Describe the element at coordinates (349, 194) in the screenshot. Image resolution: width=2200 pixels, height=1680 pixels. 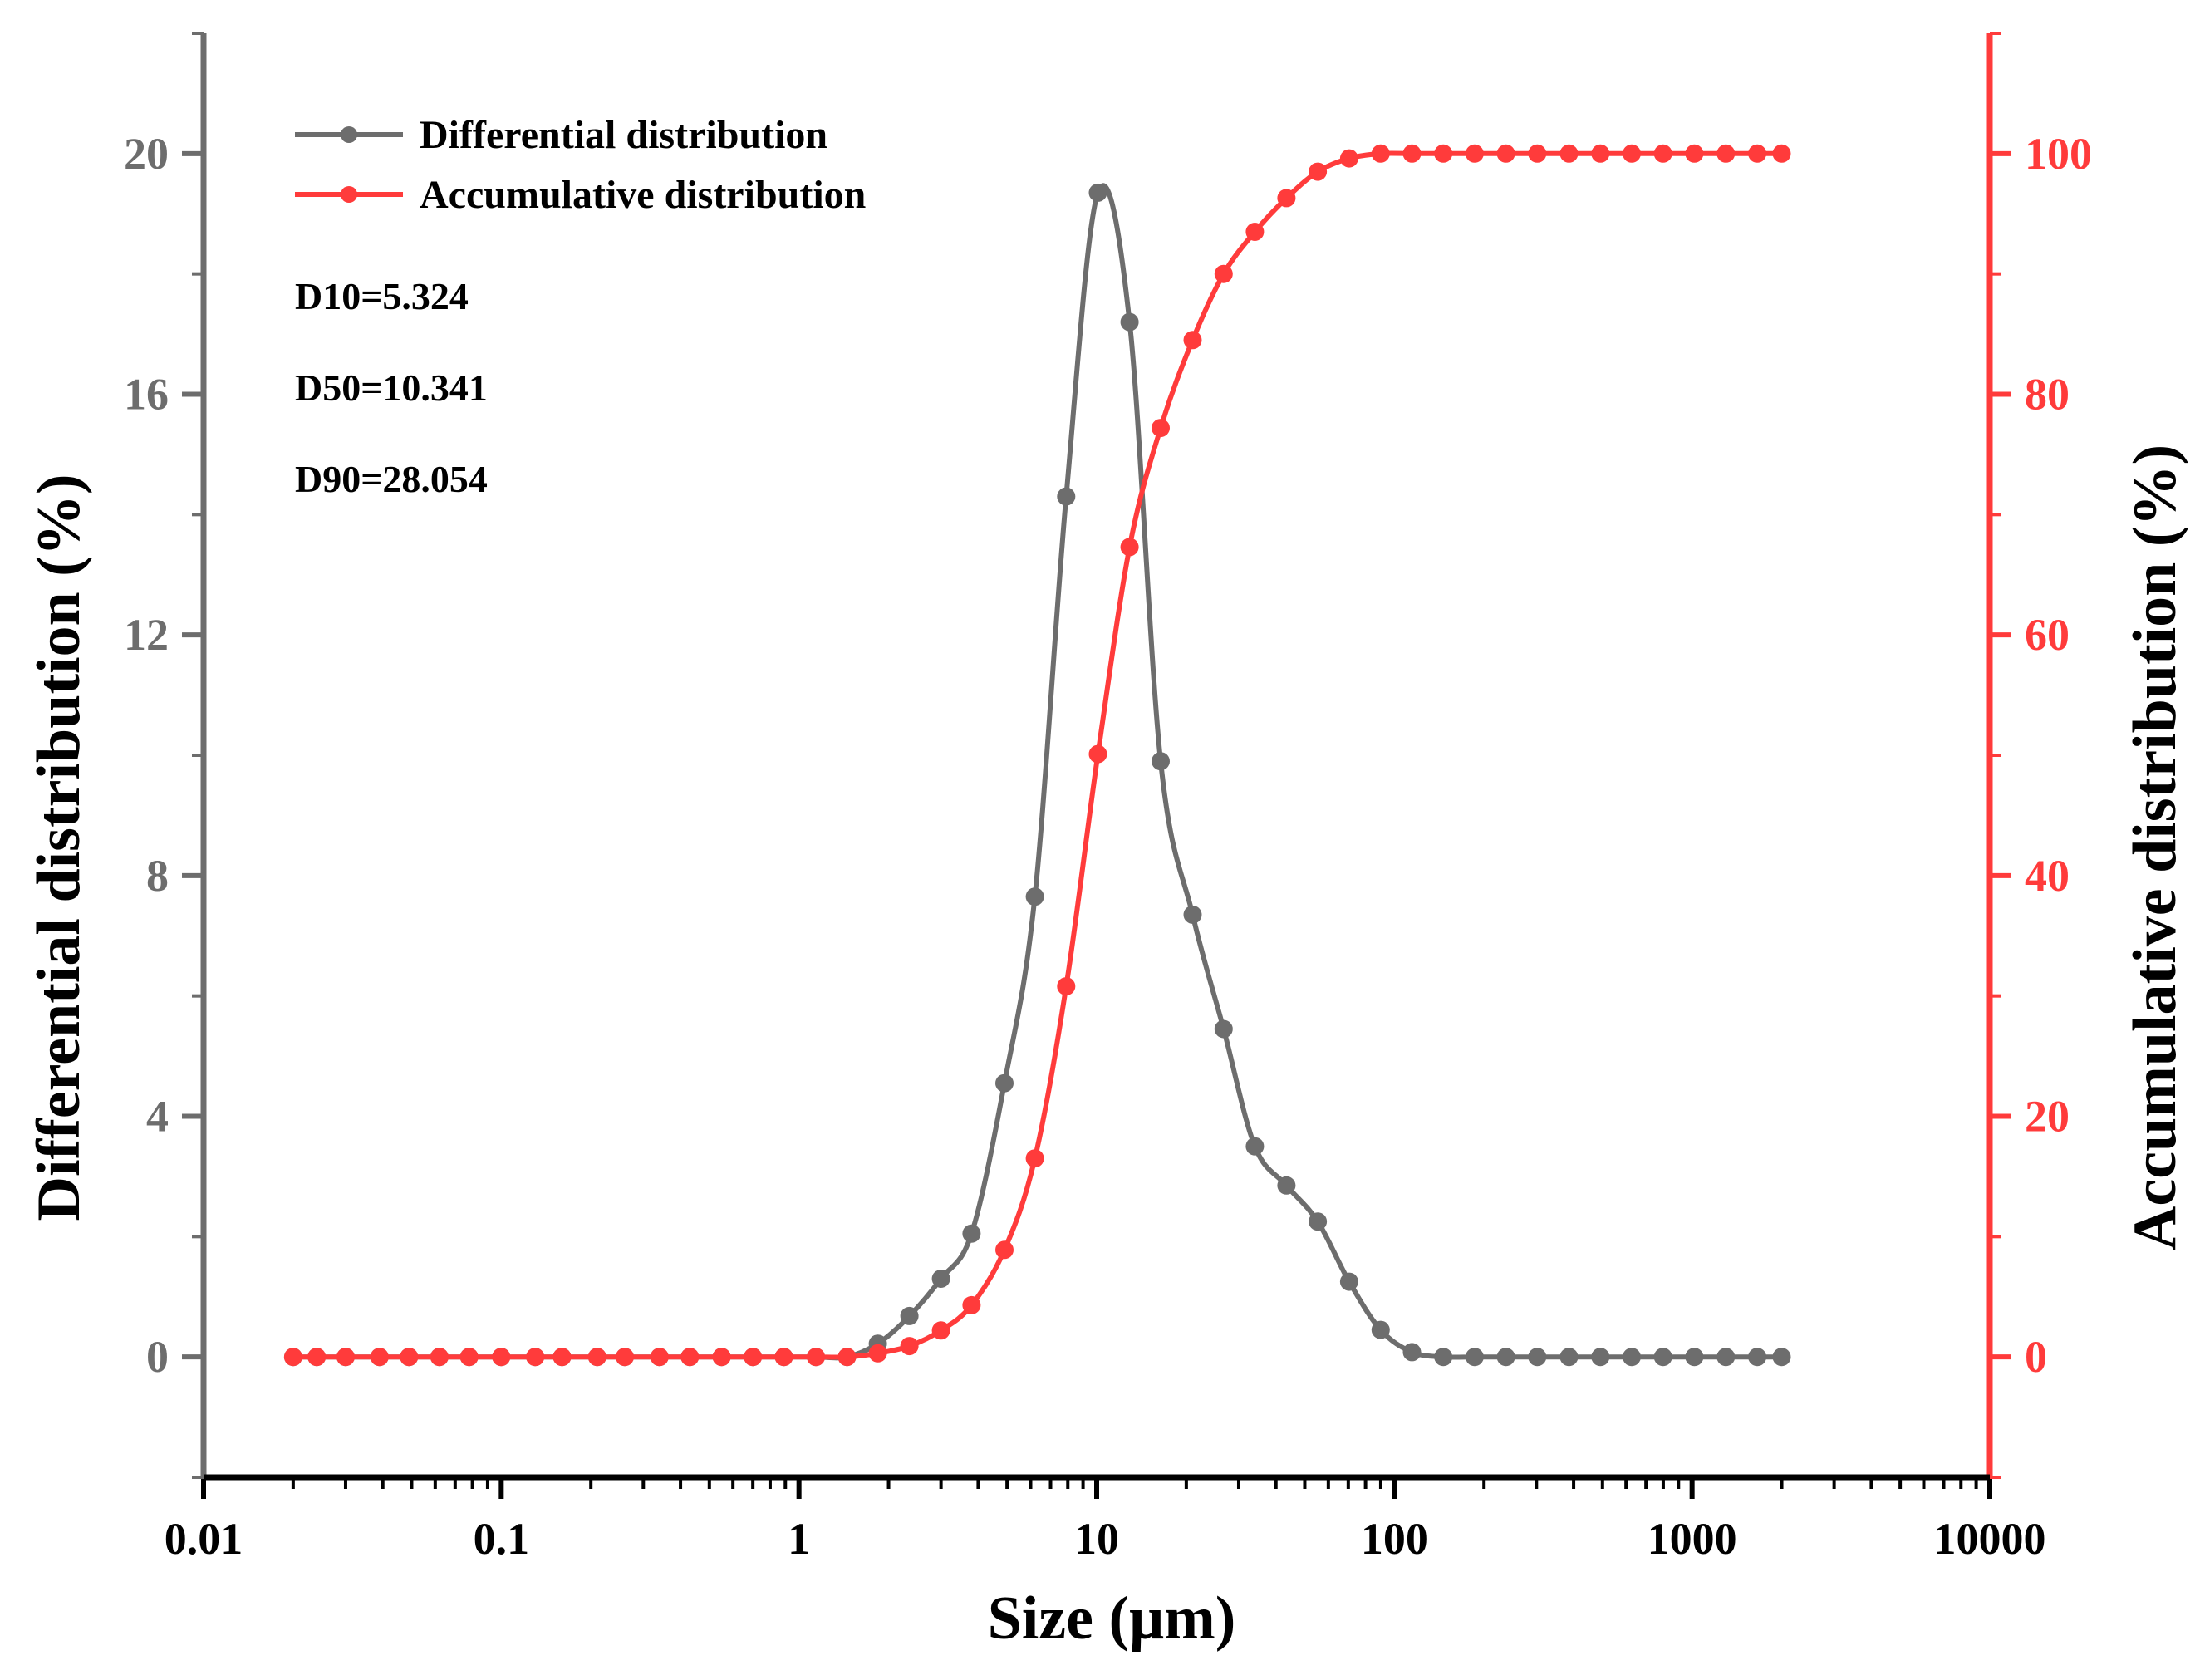
I see `legend-accumulative-marker` at that location.